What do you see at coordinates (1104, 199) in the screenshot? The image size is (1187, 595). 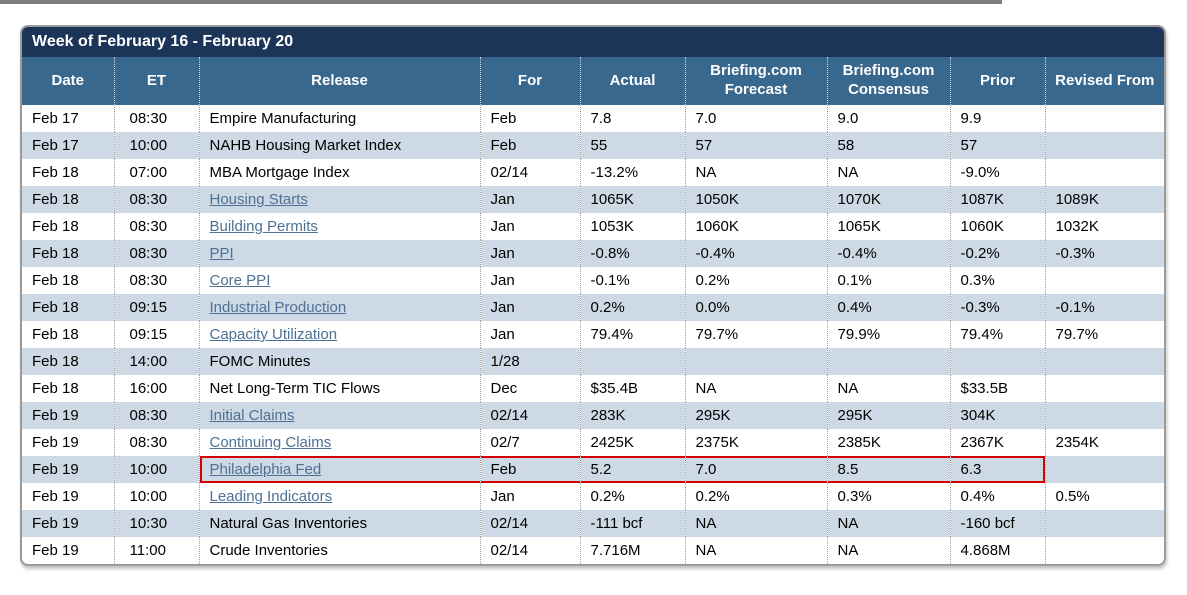 I see `cell-revised: 1089K` at bounding box center [1104, 199].